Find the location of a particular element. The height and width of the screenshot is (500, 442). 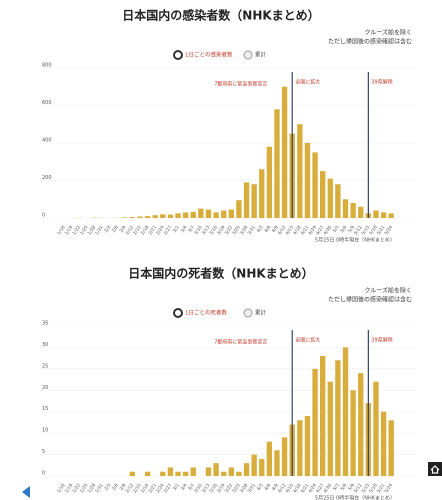

y-tick-label: 15 is located at coordinates (45, 409).